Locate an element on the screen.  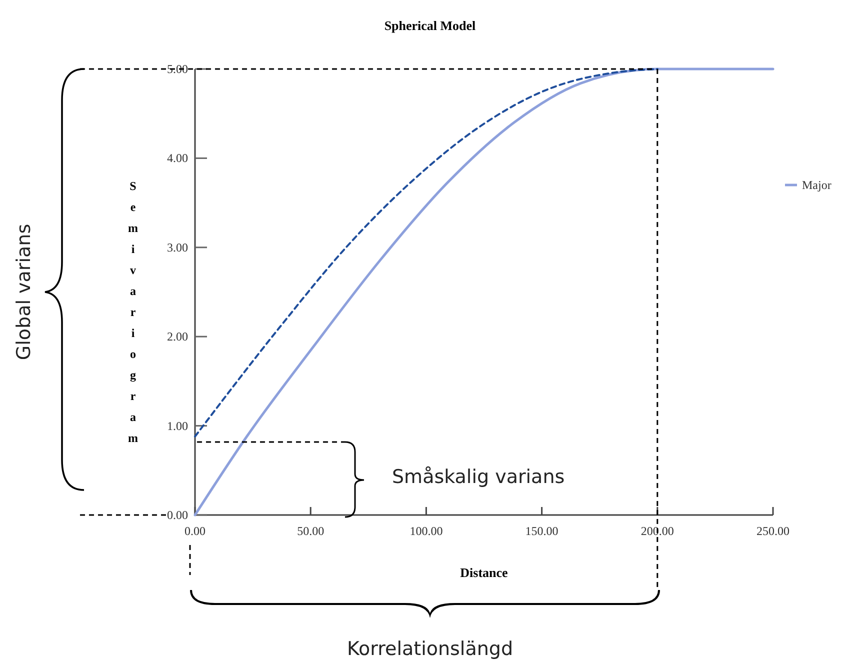
text: Global varians is located at coordinates (24, 292).